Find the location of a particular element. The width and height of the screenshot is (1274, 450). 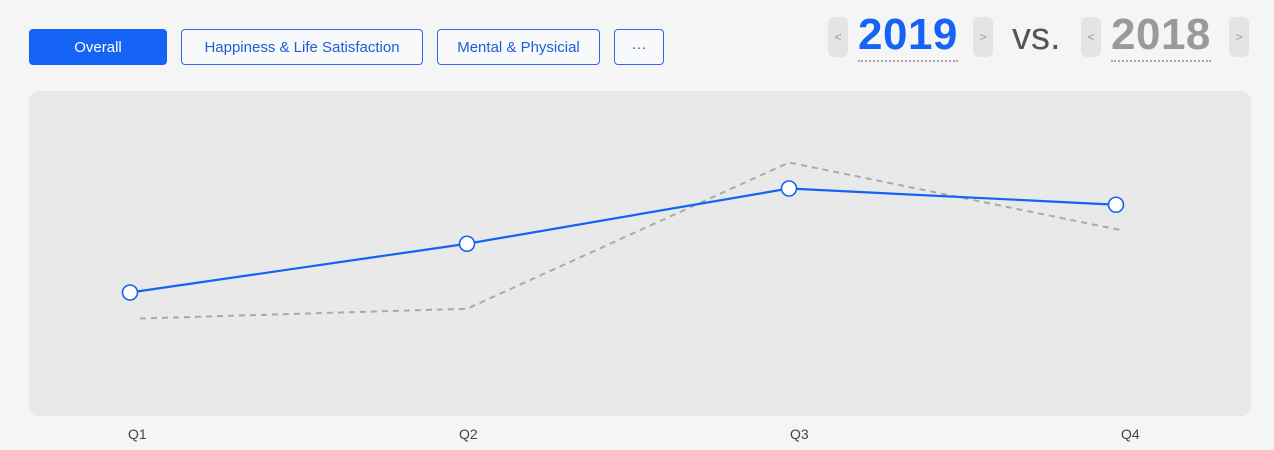

current-year-select: 2019 is located at coordinates (908, 36).